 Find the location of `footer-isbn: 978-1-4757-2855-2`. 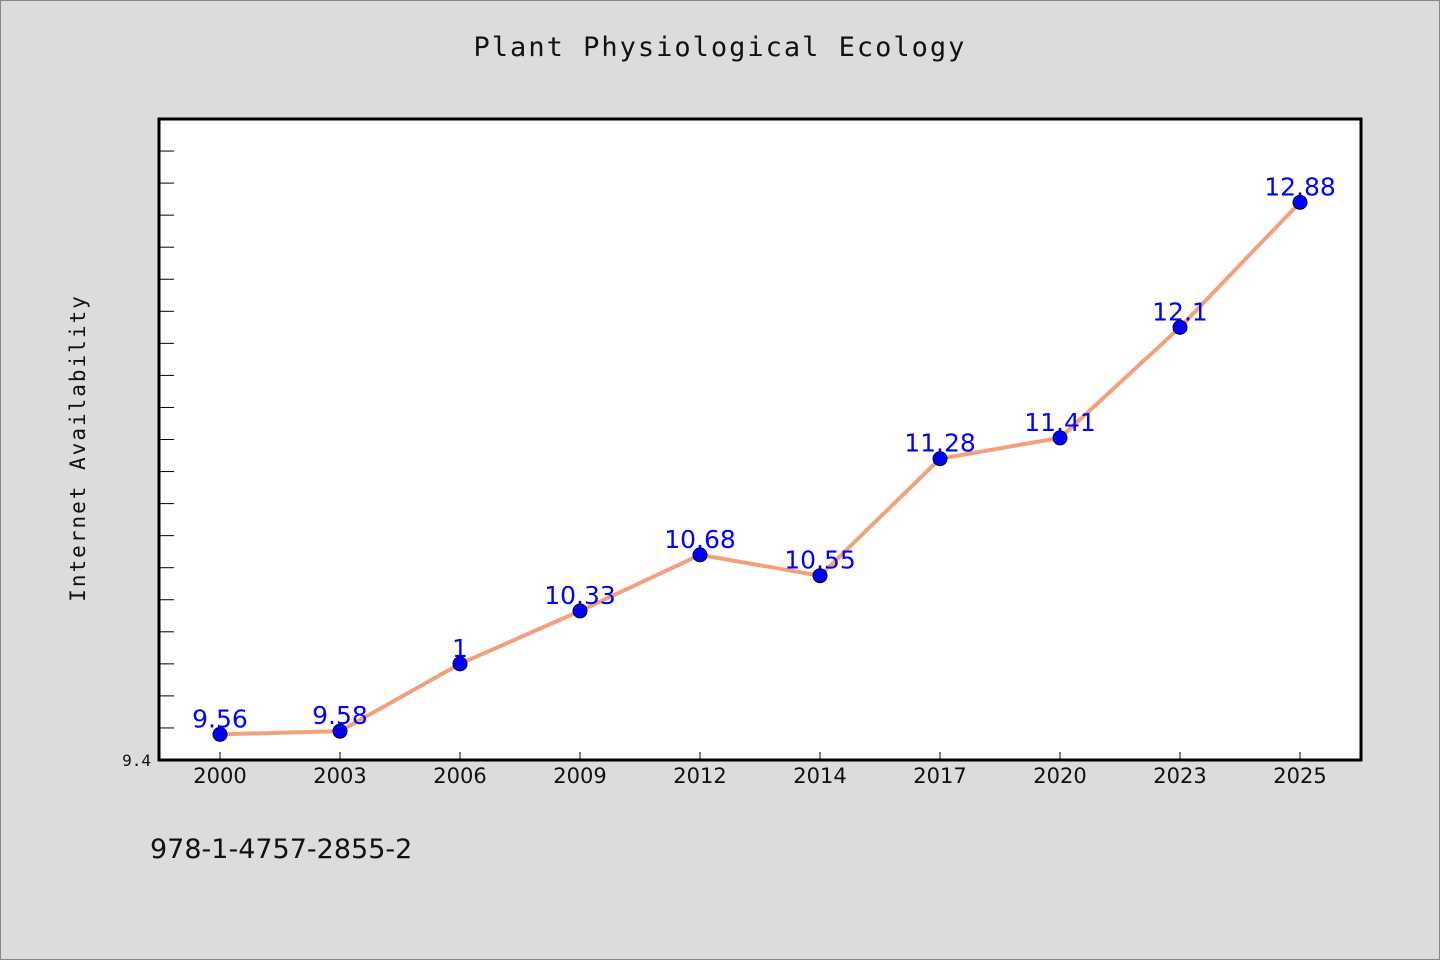

footer-isbn: 978-1-4757-2855-2 is located at coordinates (281, 849).